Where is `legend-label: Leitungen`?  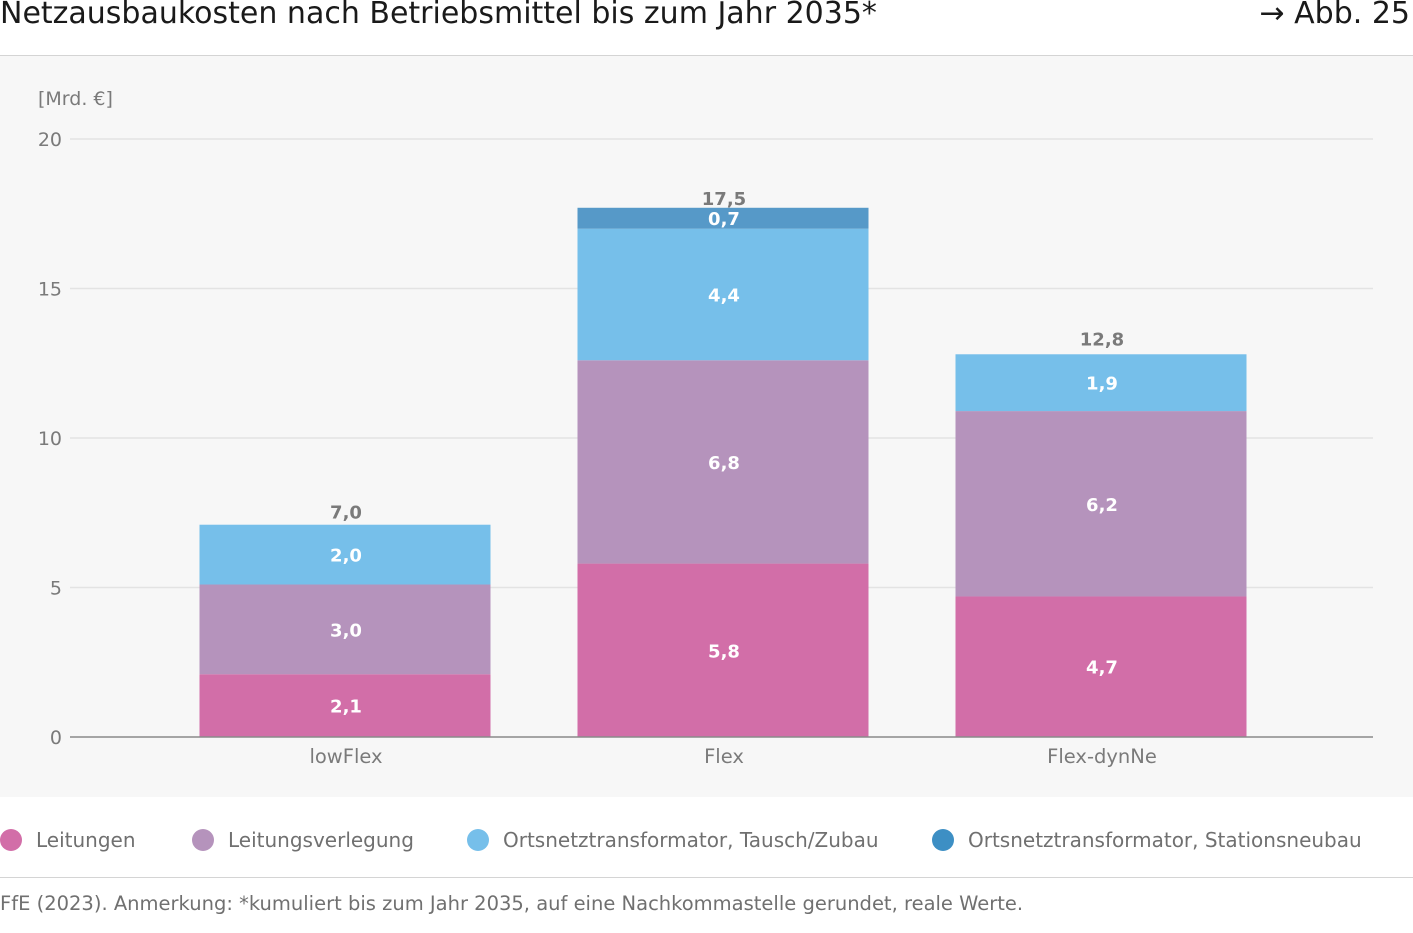
legend-label: Leitungen is located at coordinates (86, 840).